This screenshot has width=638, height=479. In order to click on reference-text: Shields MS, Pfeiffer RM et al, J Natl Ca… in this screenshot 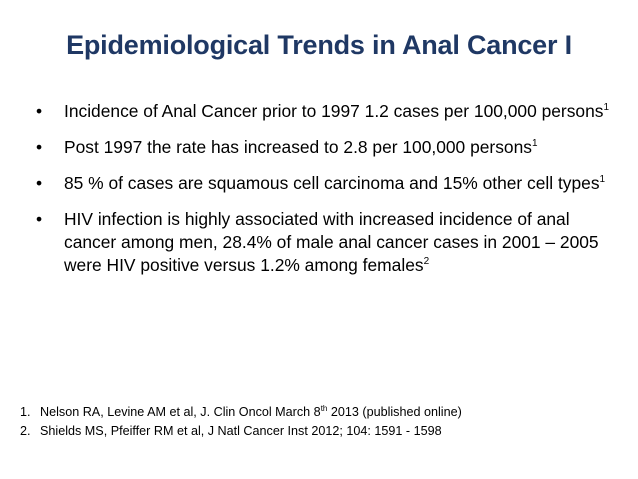, I will do `click(241, 431)`.